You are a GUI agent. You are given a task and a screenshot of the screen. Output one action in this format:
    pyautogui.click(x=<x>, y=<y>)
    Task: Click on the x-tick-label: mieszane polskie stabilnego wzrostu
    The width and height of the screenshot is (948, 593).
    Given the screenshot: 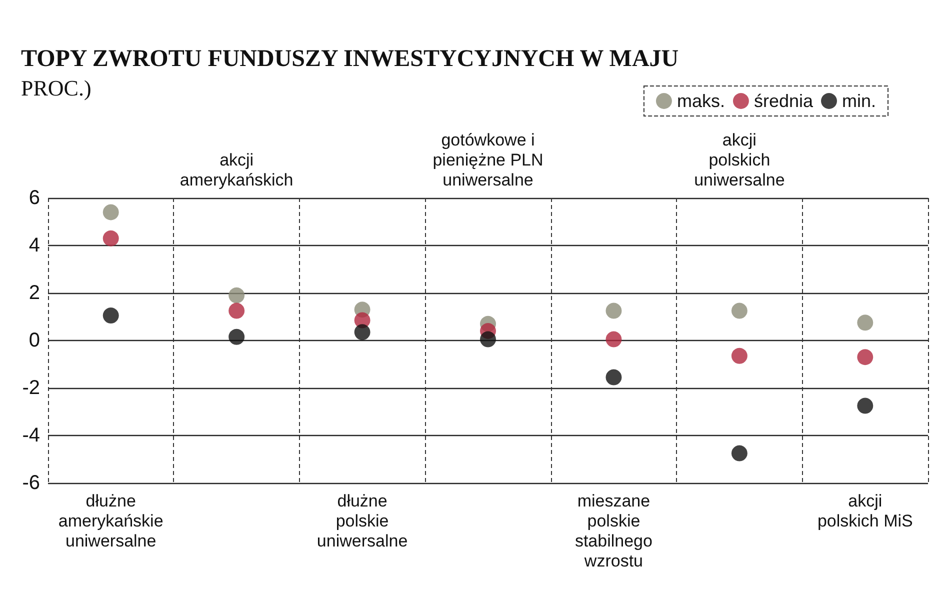 What is the action you would take?
    pyautogui.click(x=613, y=531)
    